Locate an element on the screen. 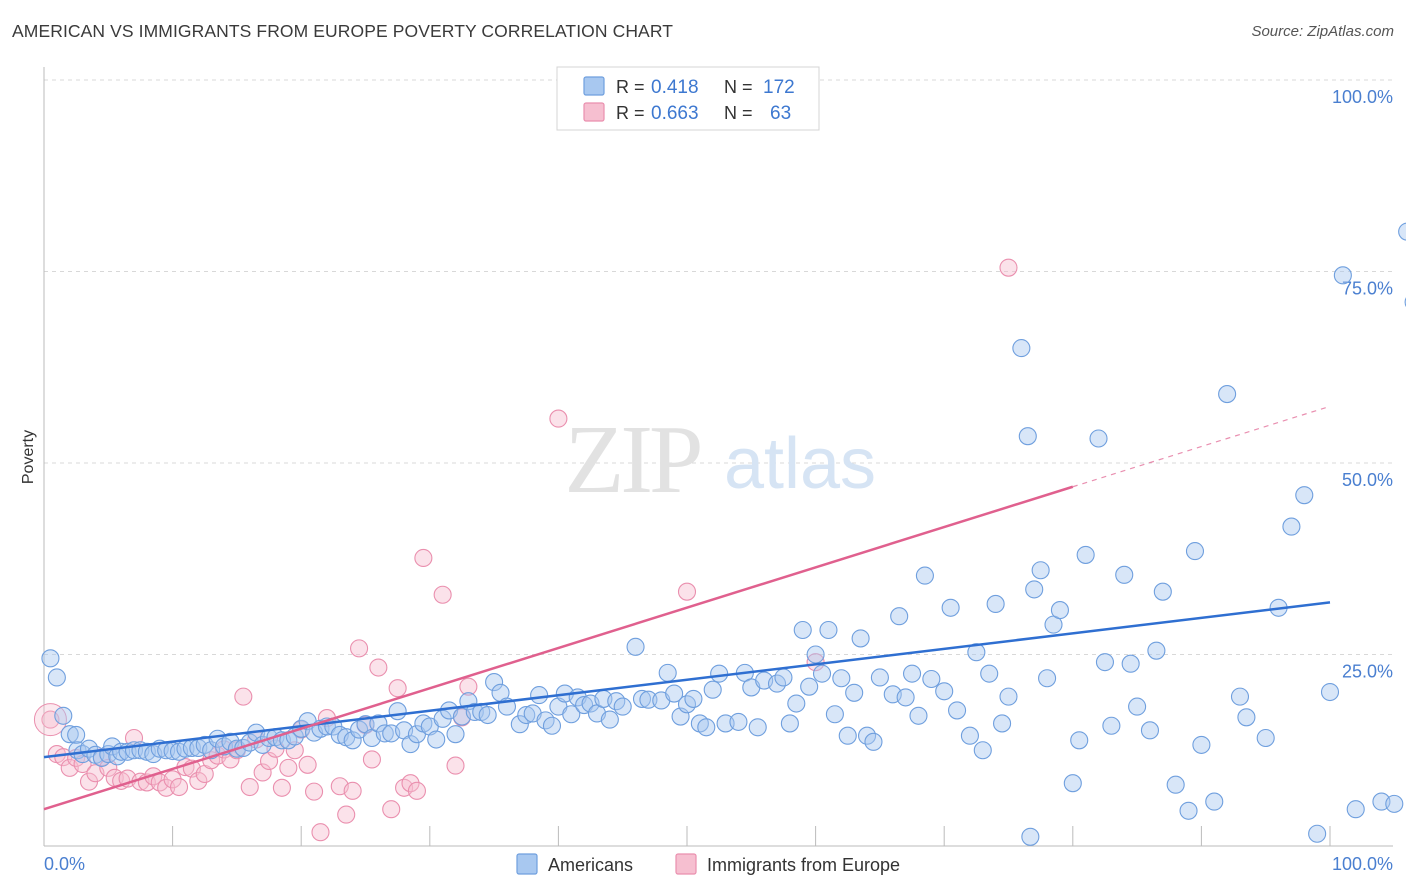 This screenshot has height=892, width=1406. legend-r-value-immigrants: 0.663 is located at coordinates (675, 113).